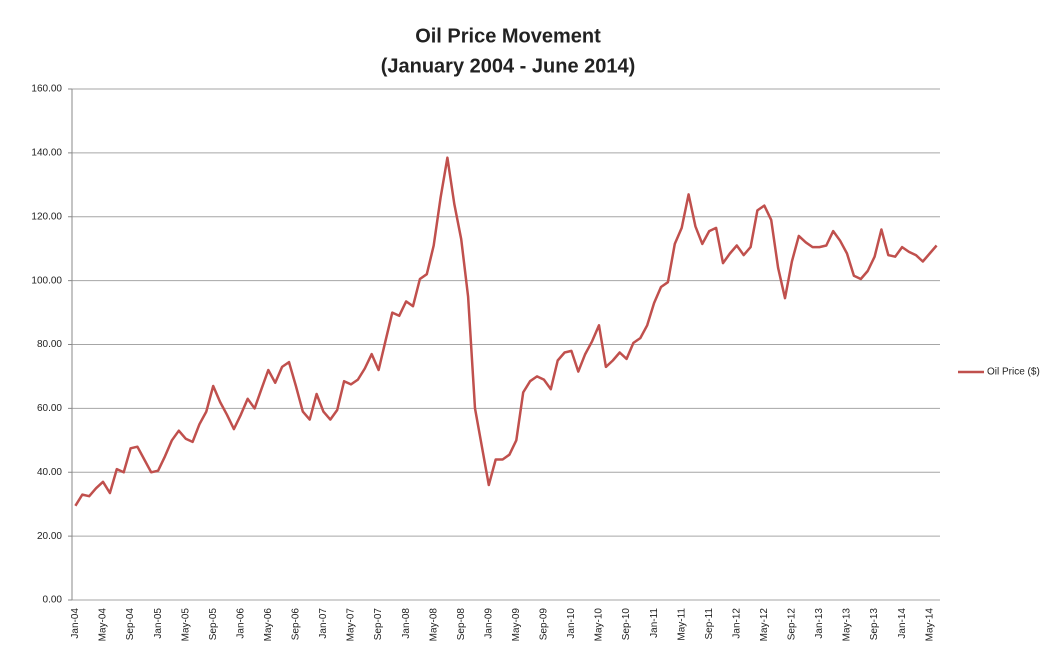 This screenshot has height=650, width=1042. Describe the element at coordinates (571, 623) in the screenshot. I see `x-tick-label: Jan-10` at that location.